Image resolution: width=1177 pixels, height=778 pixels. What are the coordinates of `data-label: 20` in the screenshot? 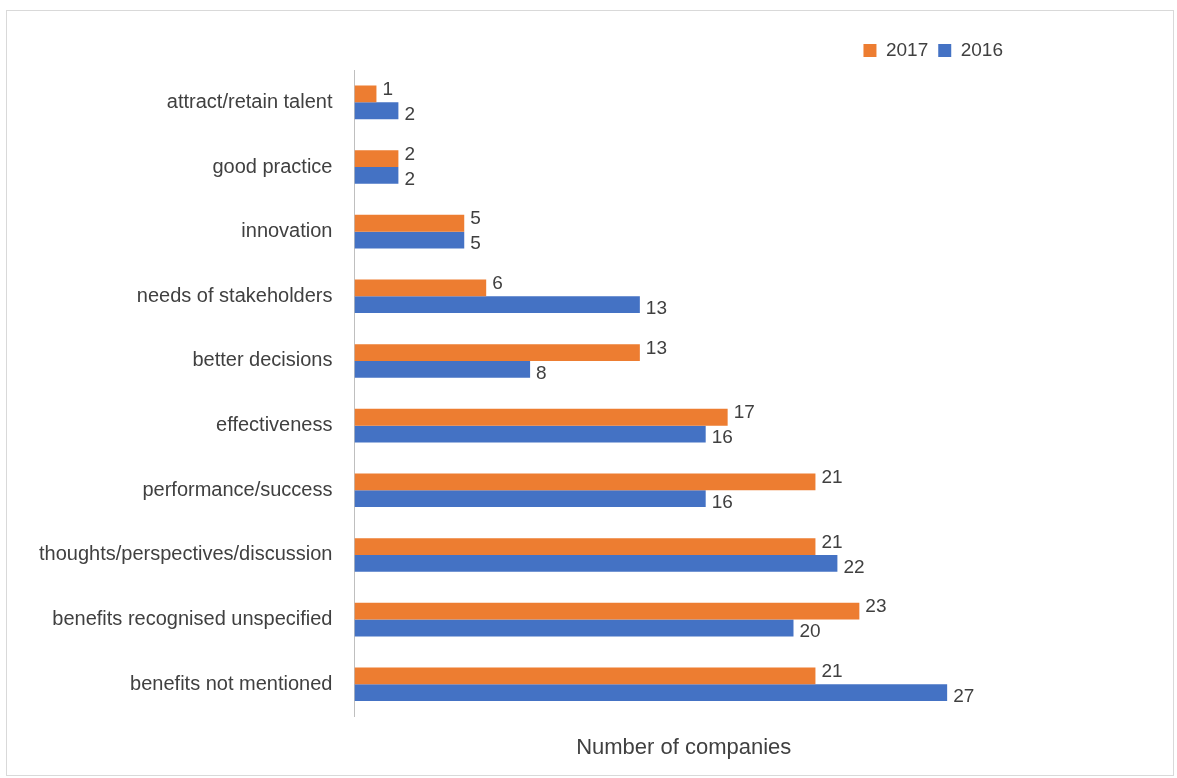 It's located at (810, 631).